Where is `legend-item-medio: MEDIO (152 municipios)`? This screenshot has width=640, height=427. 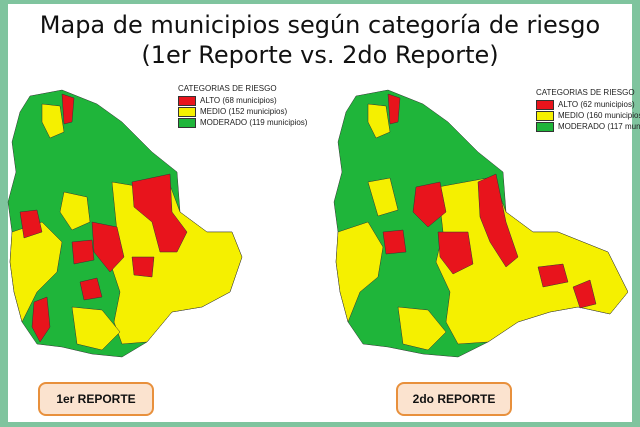 legend-item-medio: MEDIO (152 municipios) is located at coordinates (242, 111).